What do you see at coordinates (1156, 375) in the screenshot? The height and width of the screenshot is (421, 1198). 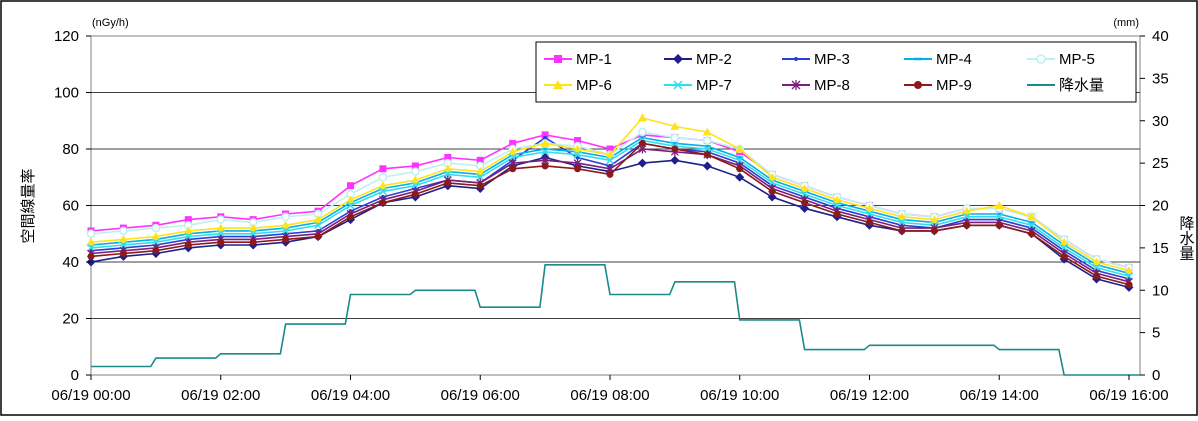 I see `y2-tick-label: 0` at bounding box center [1156, 375].